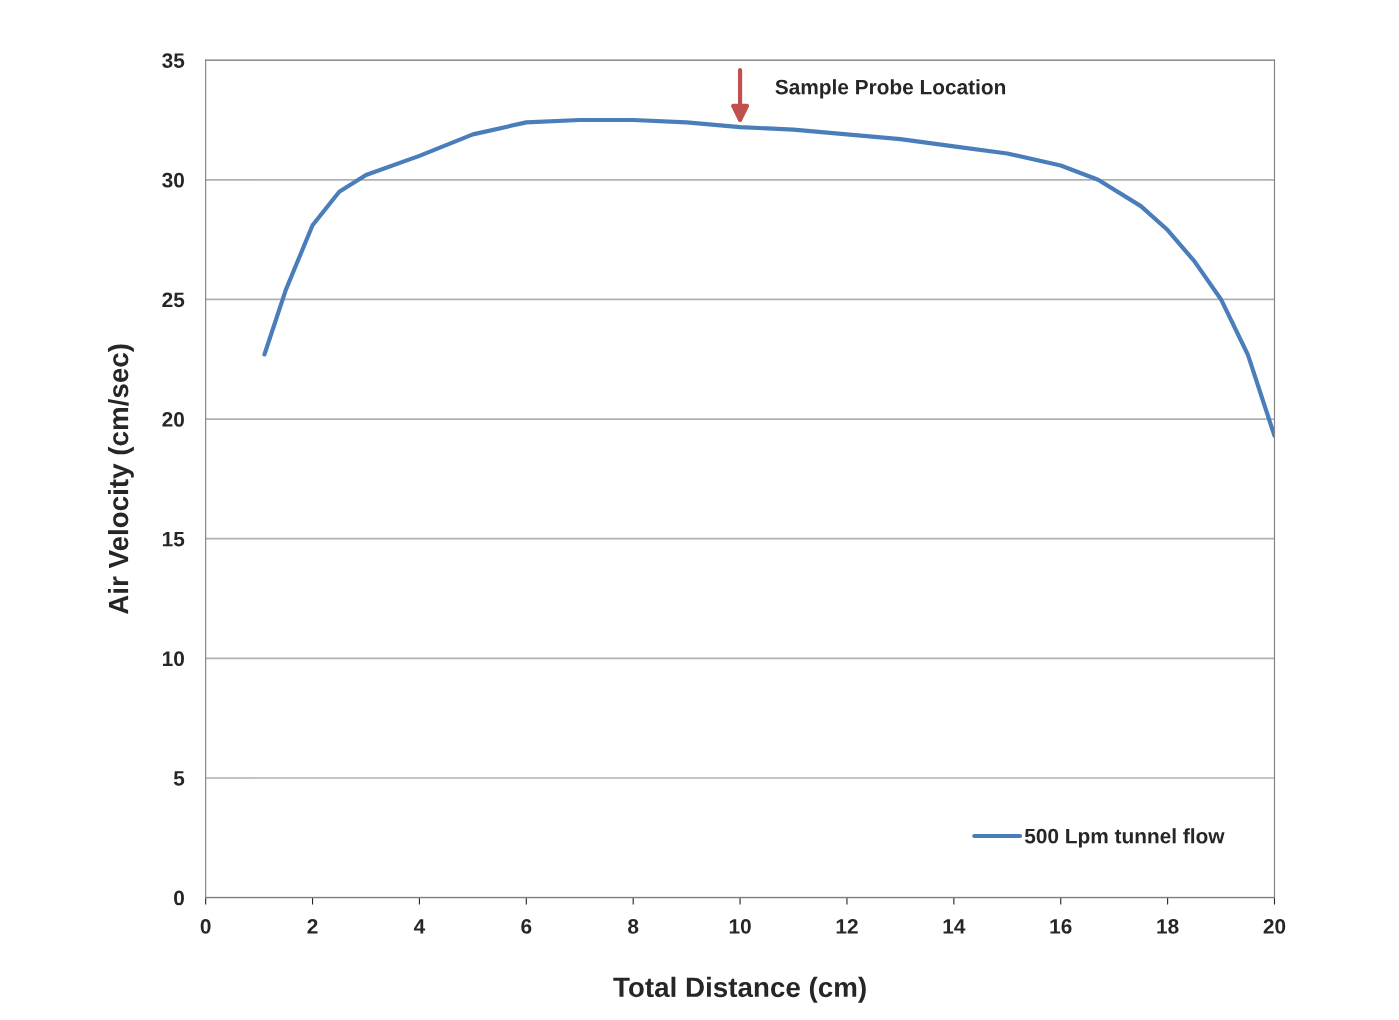 This screenshot has width=1399, height=1020. Describe the element at coordinates (633, 926) in the screenshot. I see `x-tick-label: 8` at that location.